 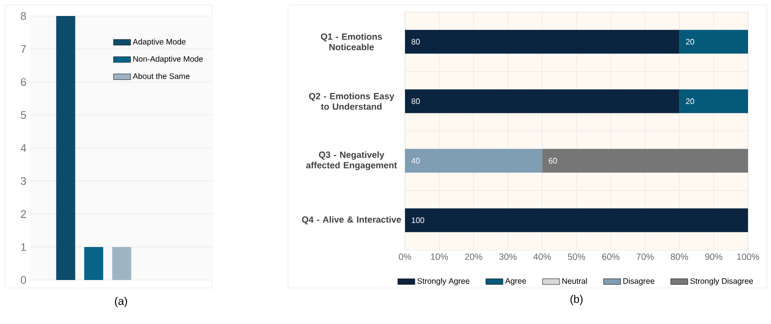 What do you see at coordinates (713, 257) in the screenshot?
I see `x-tick-label: 90%` at bounding box center [713, 257].